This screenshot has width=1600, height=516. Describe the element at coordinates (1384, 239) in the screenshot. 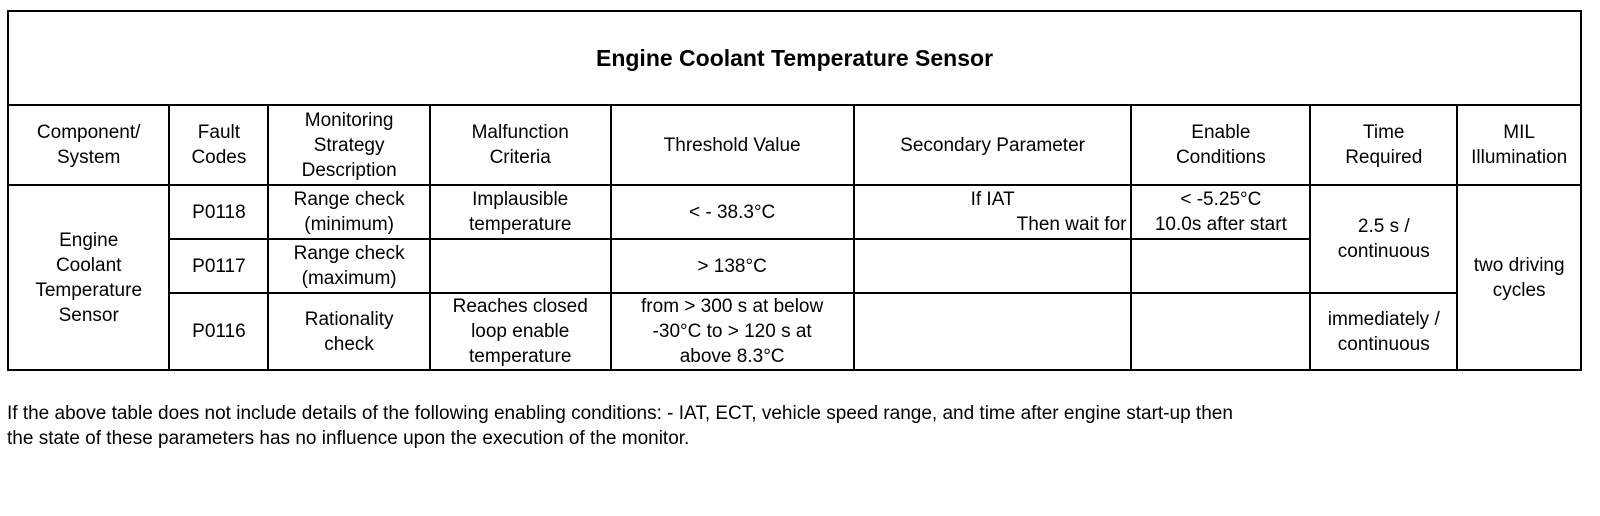

I see `time-required-cell: 2.5 s / continuous` at that location.